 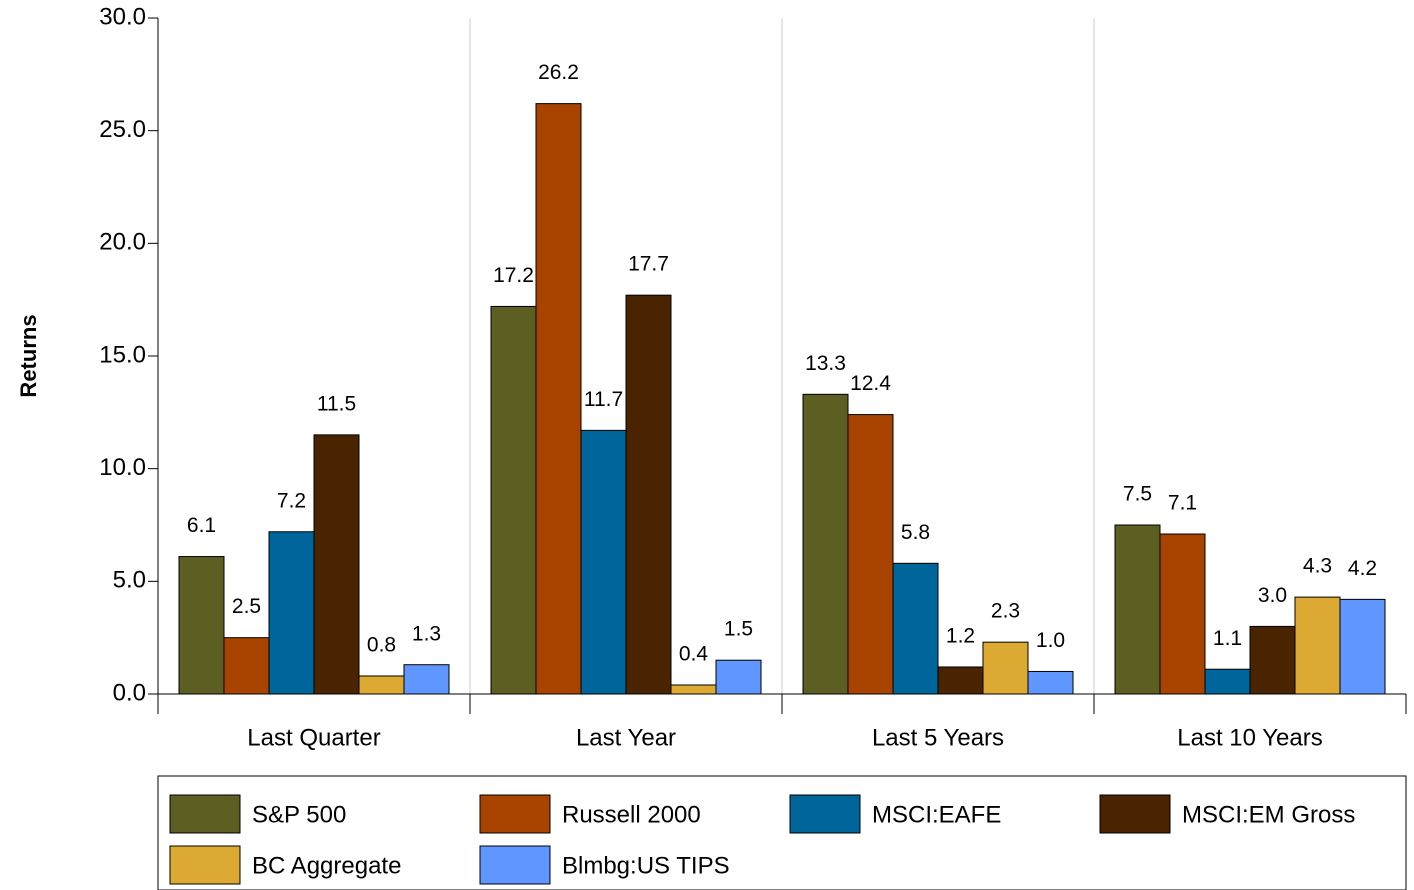 I want to click on value-label: 7.5, so click(x=1137, y=494).